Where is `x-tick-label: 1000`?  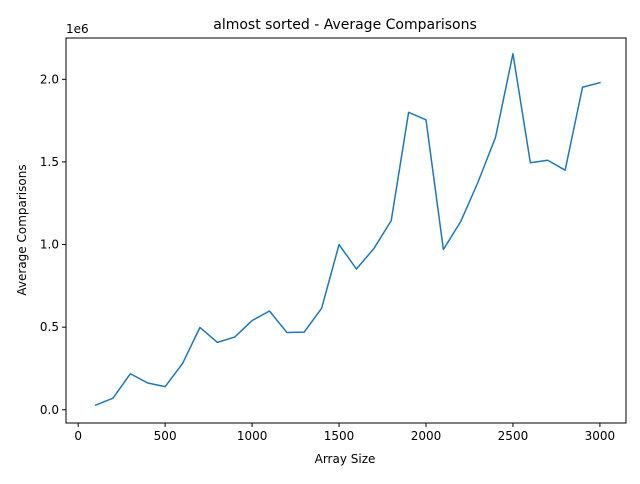 x-tick-label: 1000 is located at coordinates (252, 436).